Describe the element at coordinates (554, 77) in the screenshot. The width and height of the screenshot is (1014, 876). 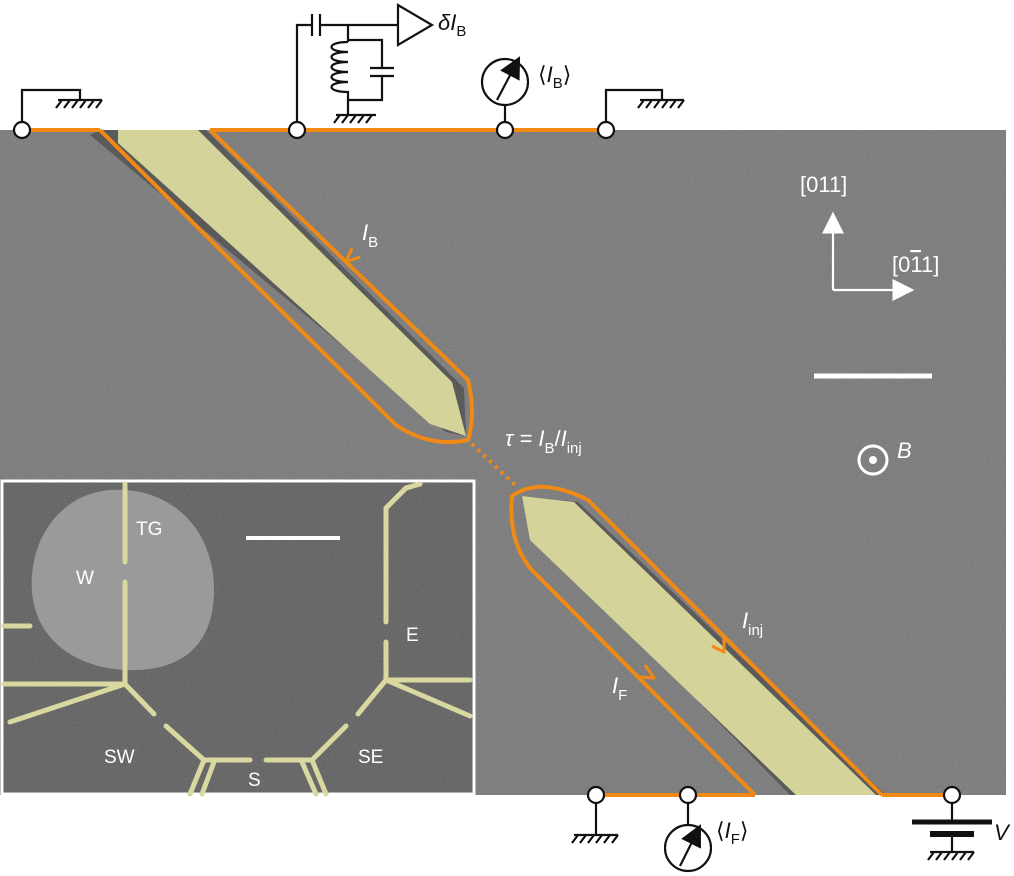
I see `avg-ib-label: ⟨IB⟩` at that location.